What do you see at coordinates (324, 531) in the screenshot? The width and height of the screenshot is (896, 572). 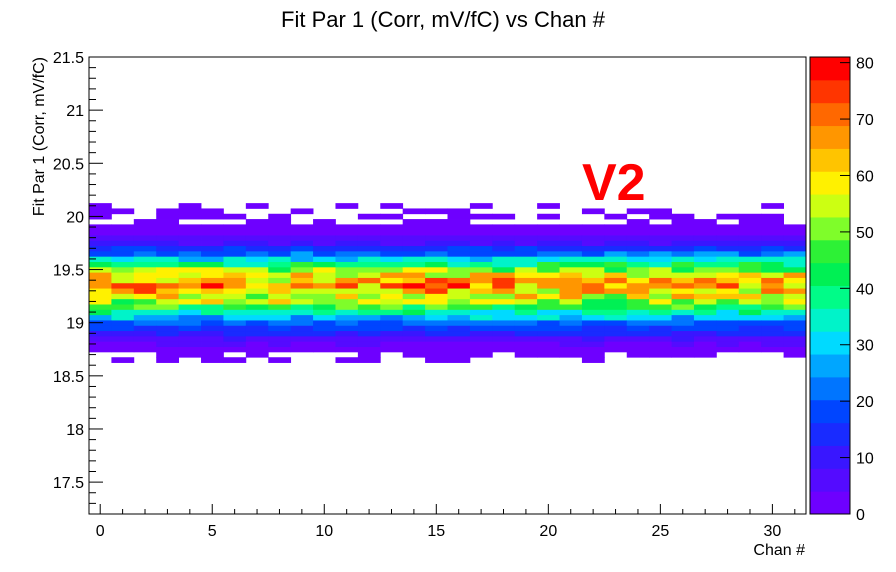 I see `x-tick-label: 10` at bounding box center [324, 531].